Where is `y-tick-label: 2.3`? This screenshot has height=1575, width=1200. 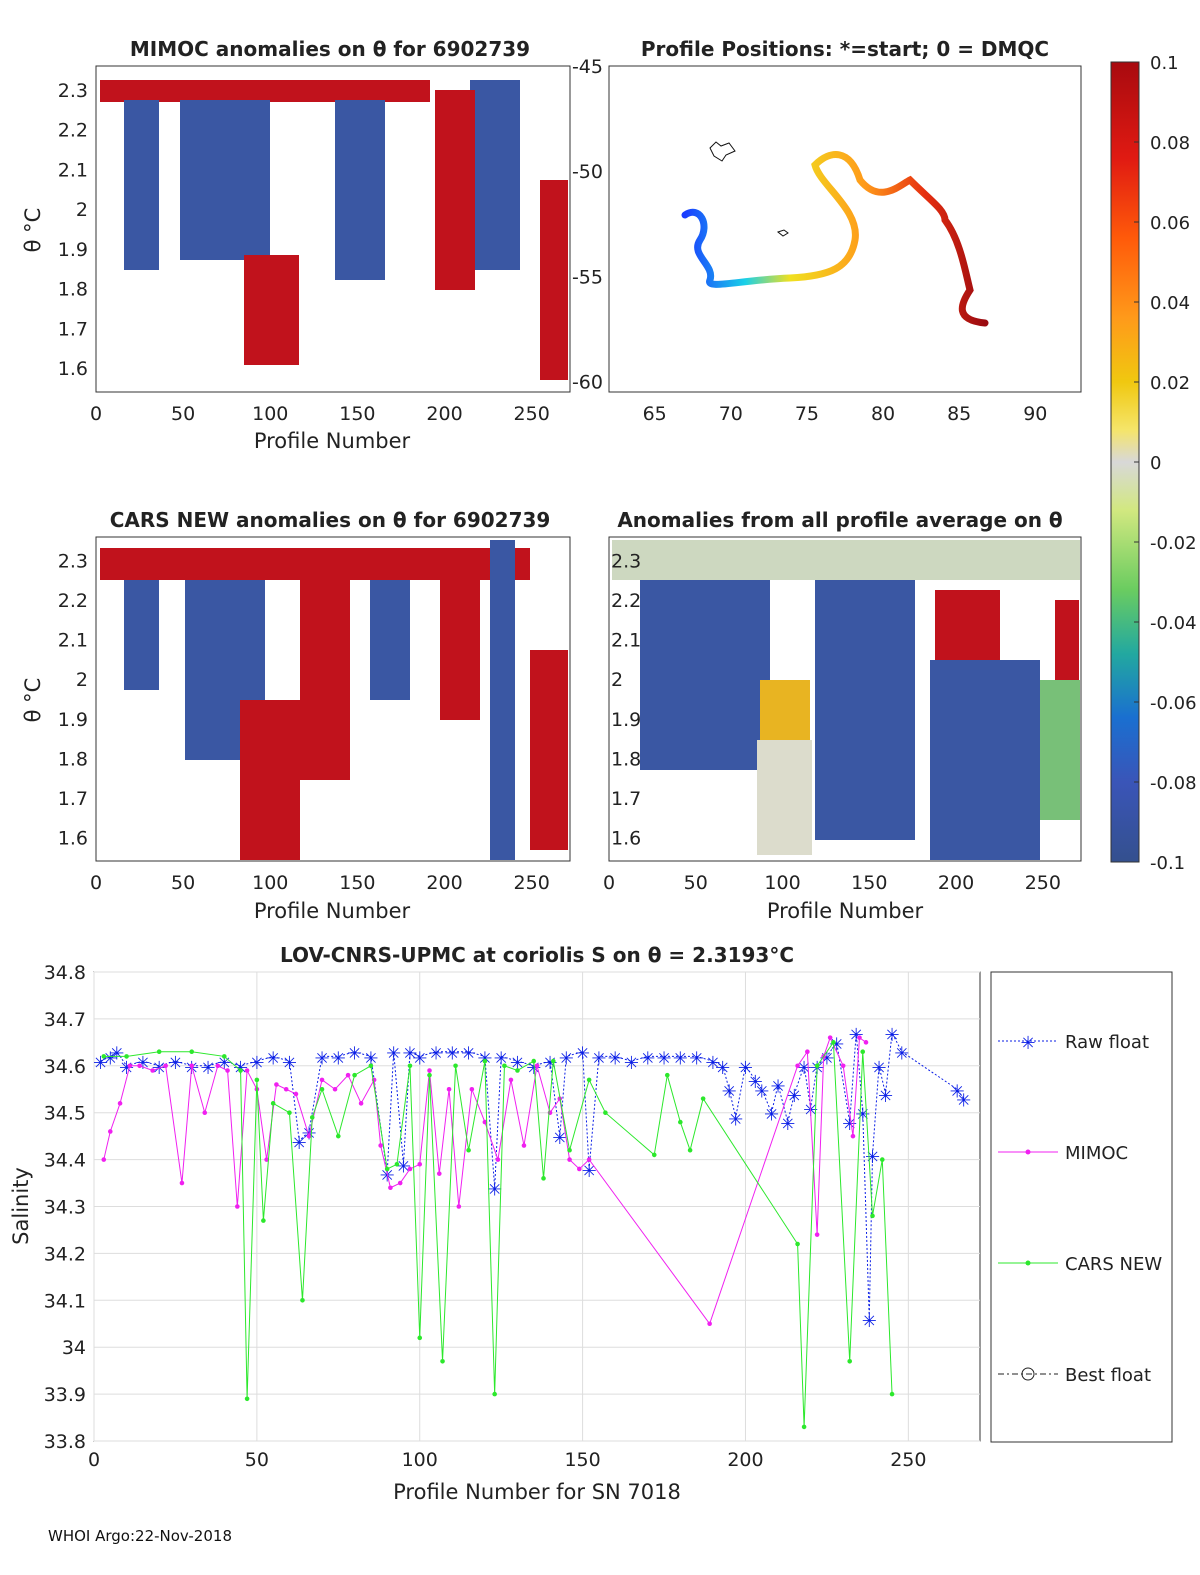
y-tick-label: 2.3 is located at coordinates (73, 91).